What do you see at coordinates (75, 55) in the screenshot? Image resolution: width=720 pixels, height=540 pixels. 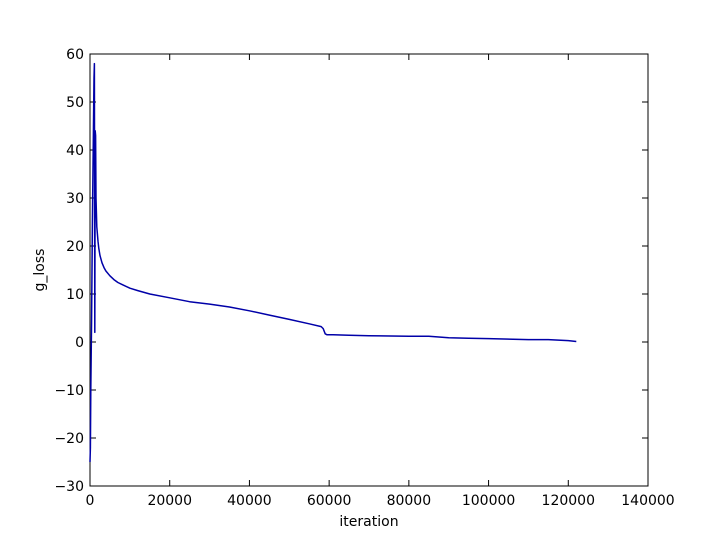 I see `y-tick-label: 60` at bounding box center [75, 55].